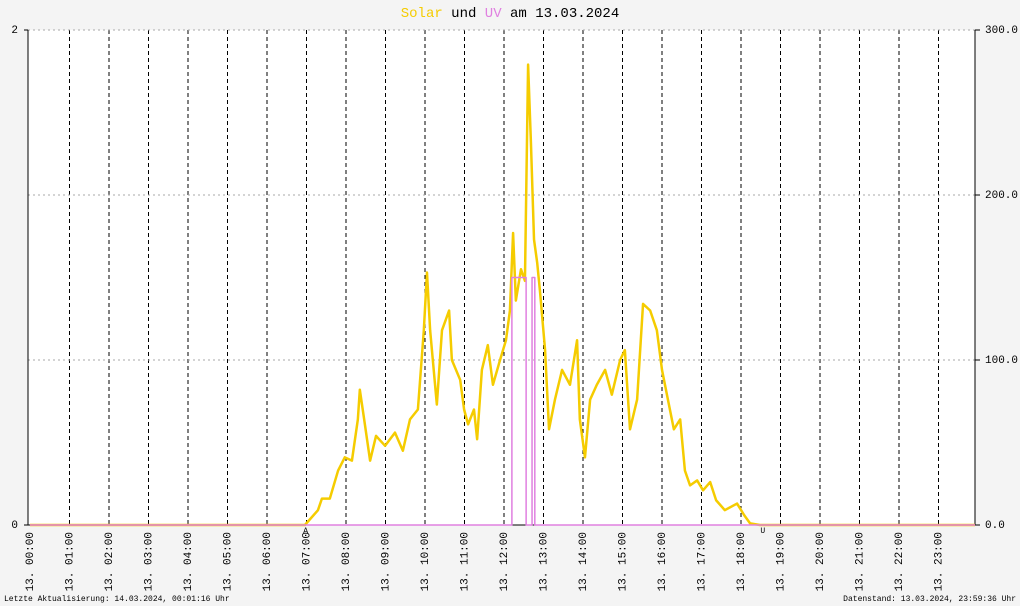 This screenshot has height=606, width=1020. I want to click on x-tick-label: 13. 22:00, so click(900, 561).